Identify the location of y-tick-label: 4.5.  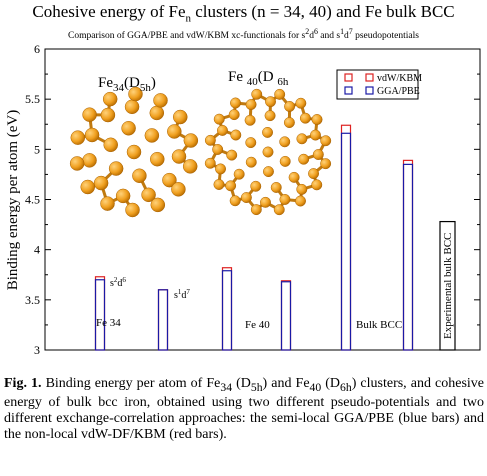
(32, 200).